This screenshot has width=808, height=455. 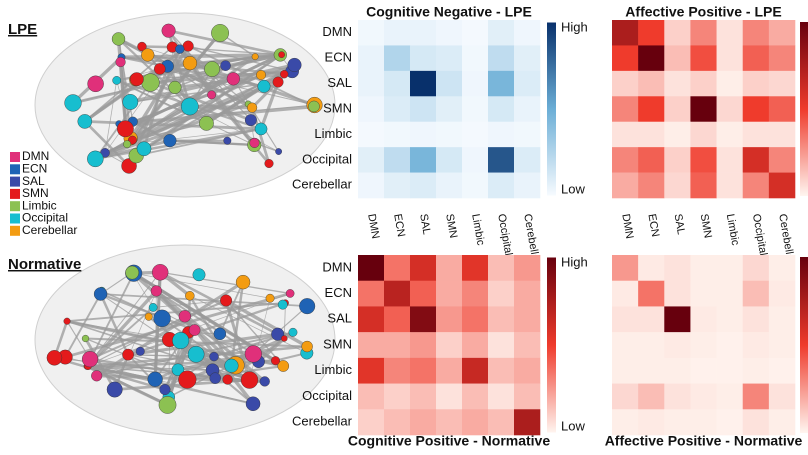 What do you see at coordinates (653, 225) in the screenshot?
I see `col-label: ECN` at bounding box center [653, 225].